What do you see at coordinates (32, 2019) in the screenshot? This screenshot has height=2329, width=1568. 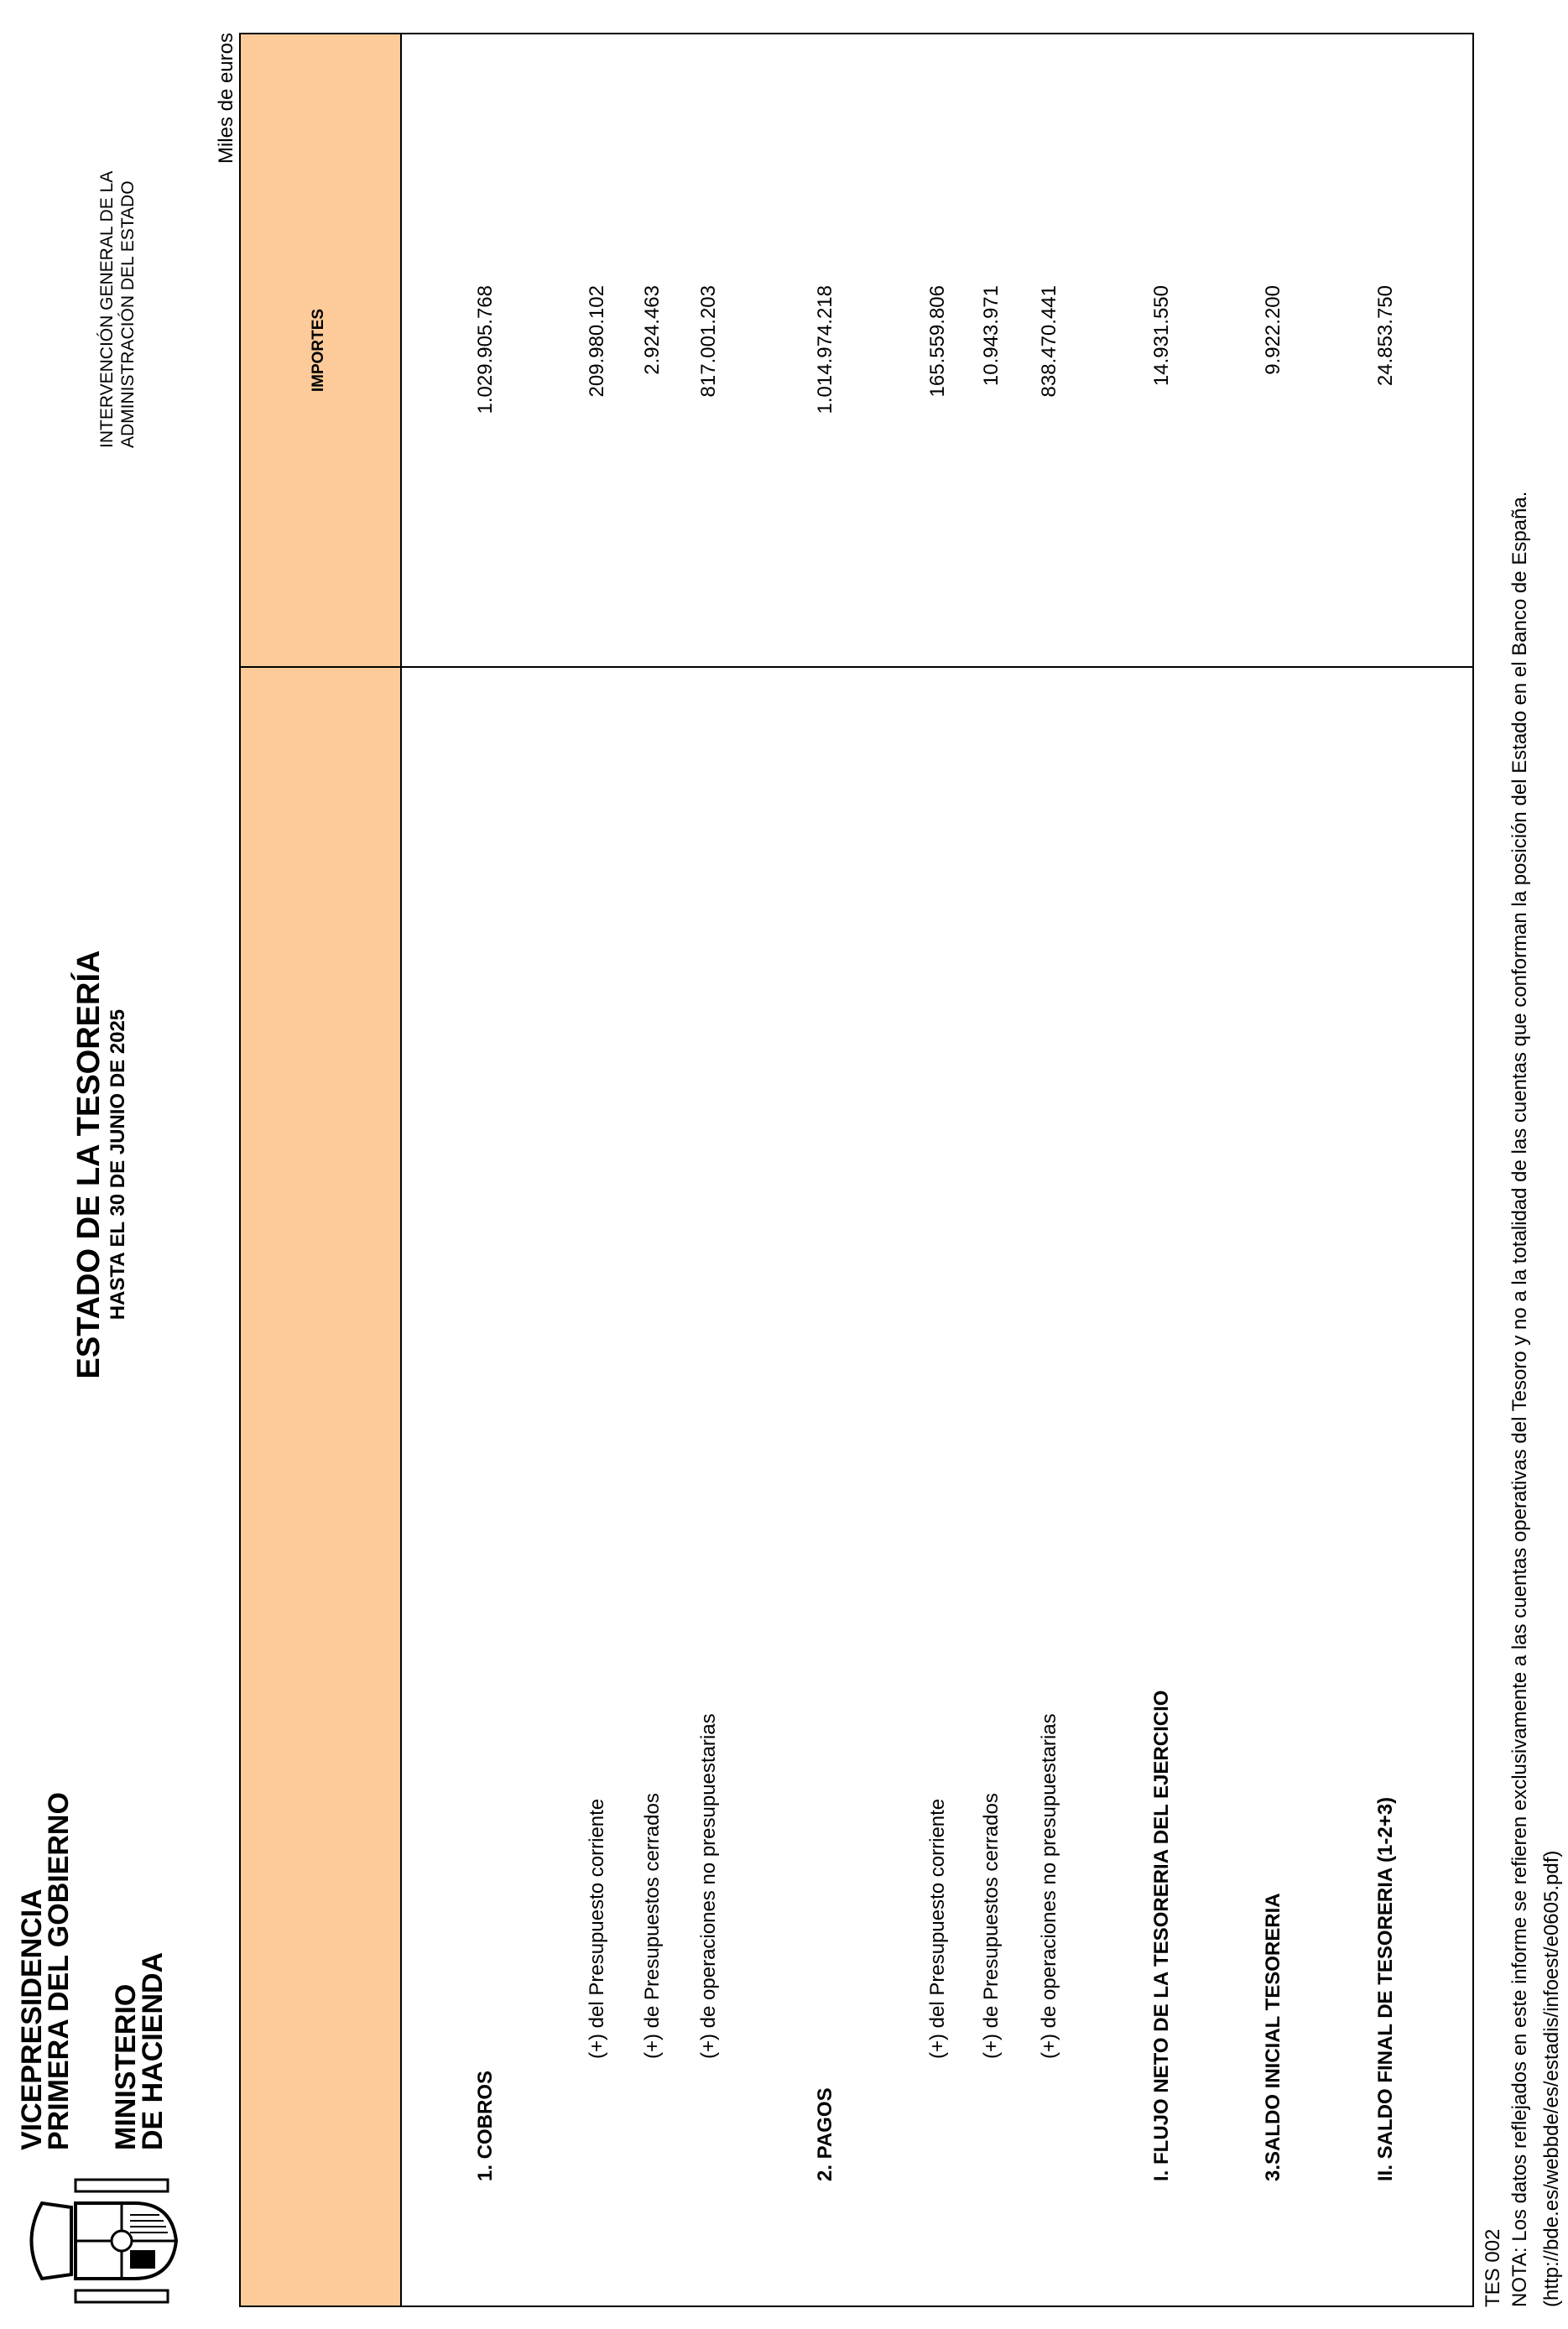 I see `org-line-1: VICEPRESIDENCIA` at bounding box center [32, 2019].